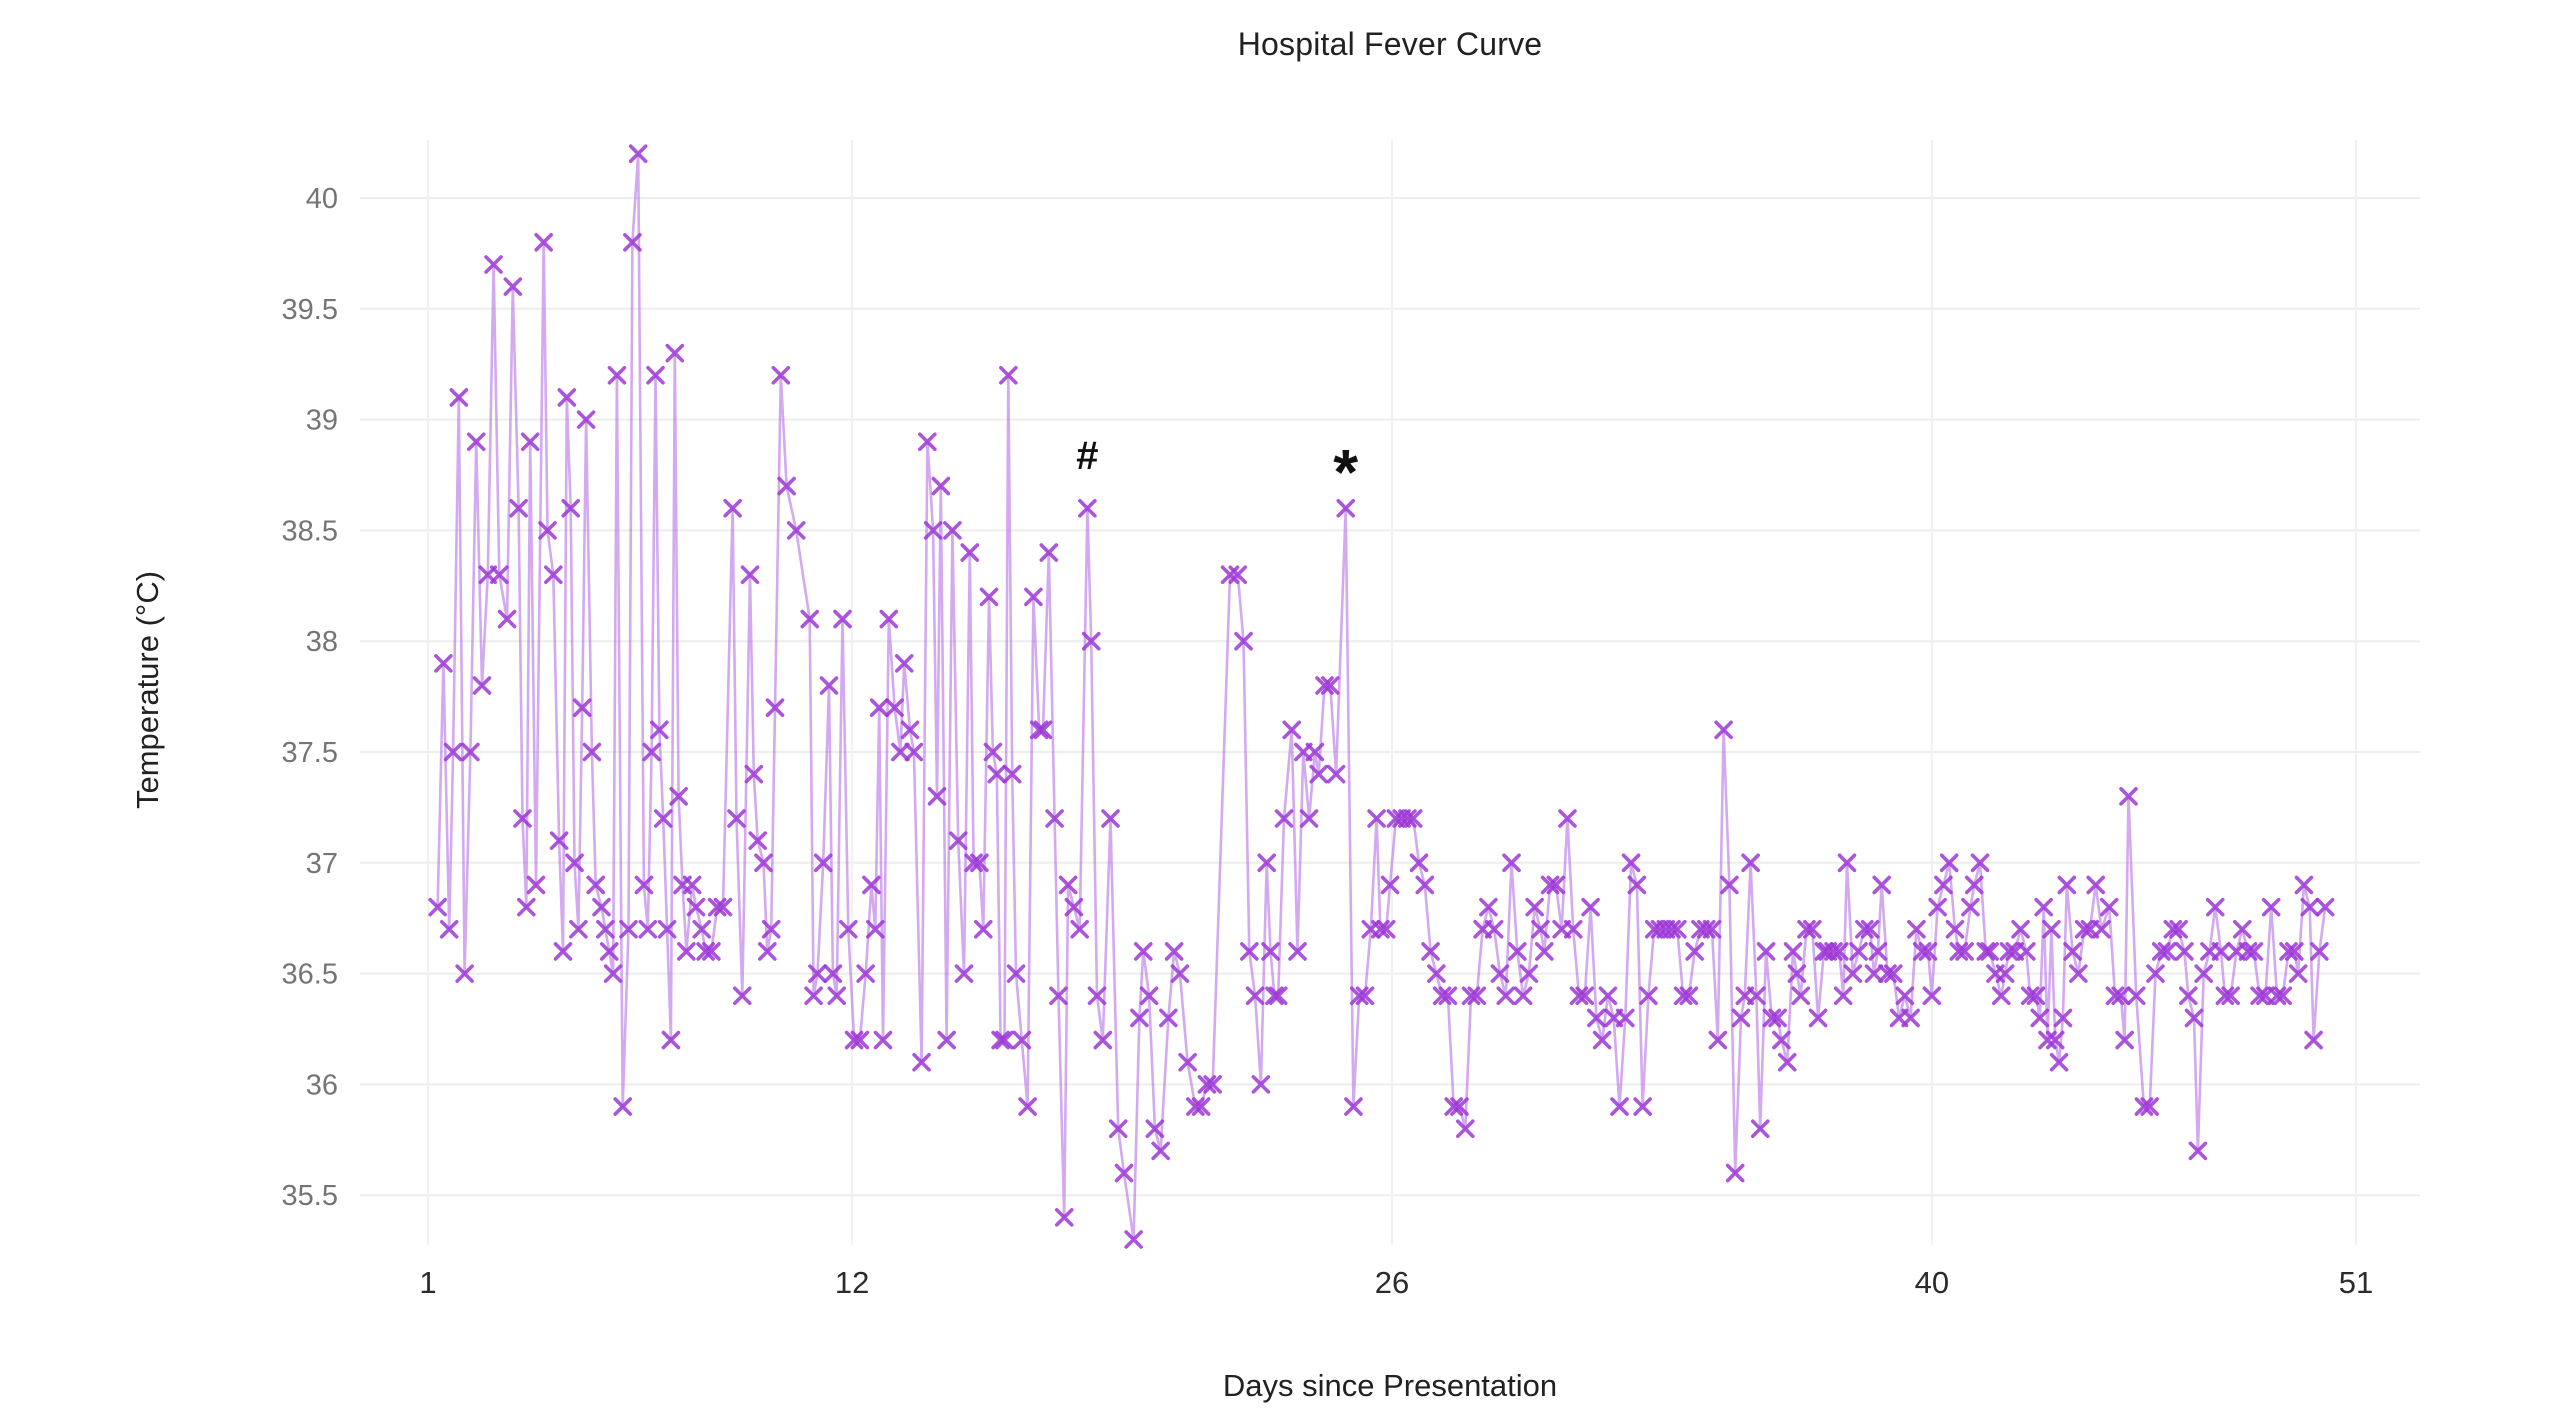 The height and width of the screenshot is (1416, 2560). I want to click on y-tick-label: 39.5, so click(310, 310).